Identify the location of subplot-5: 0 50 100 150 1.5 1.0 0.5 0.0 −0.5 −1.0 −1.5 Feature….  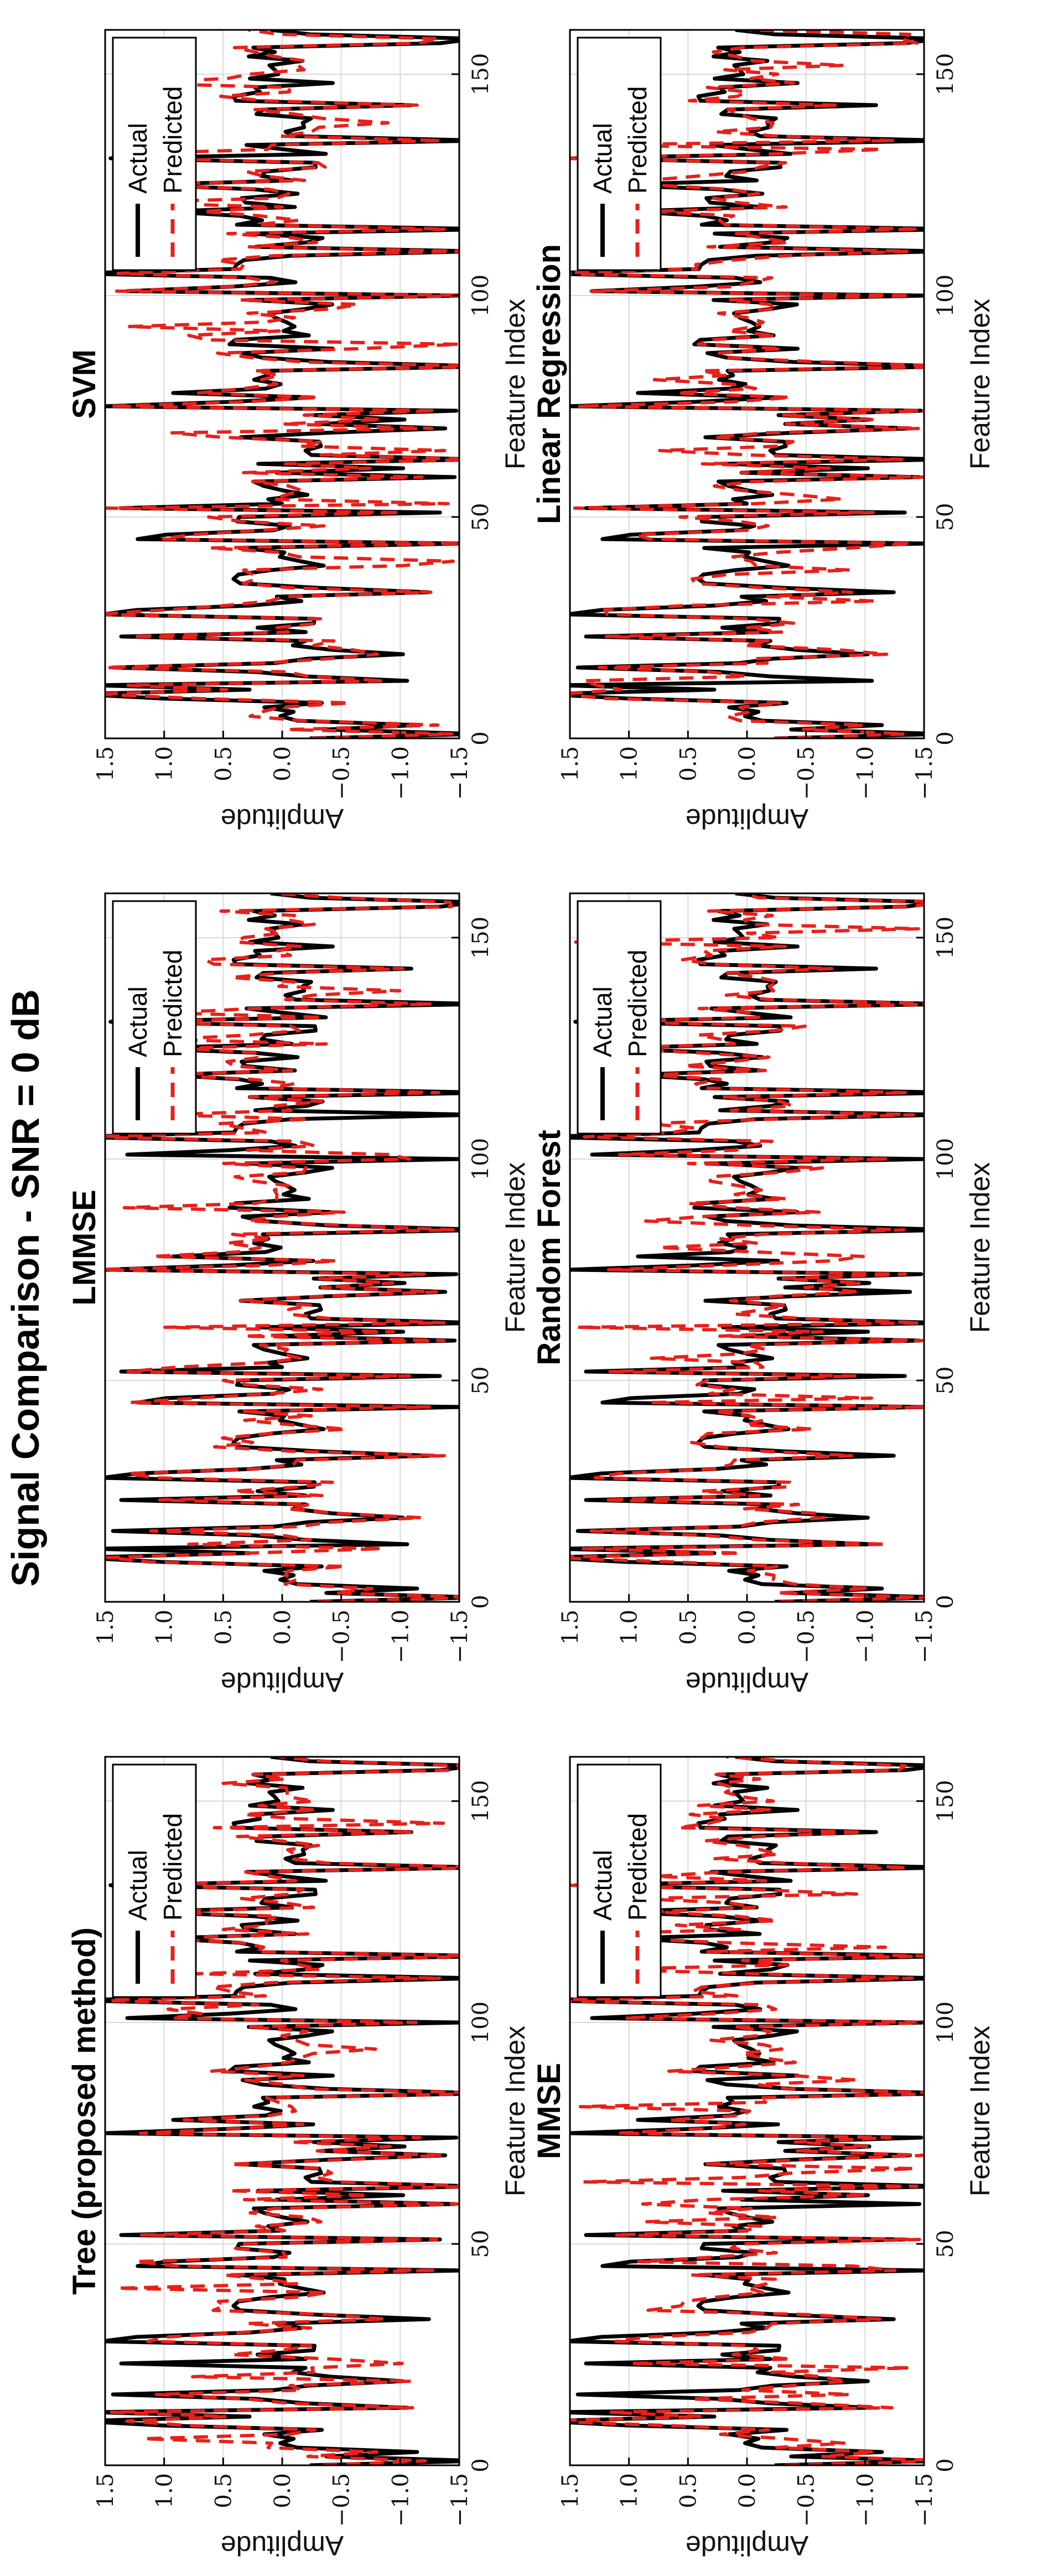
(763, 431).